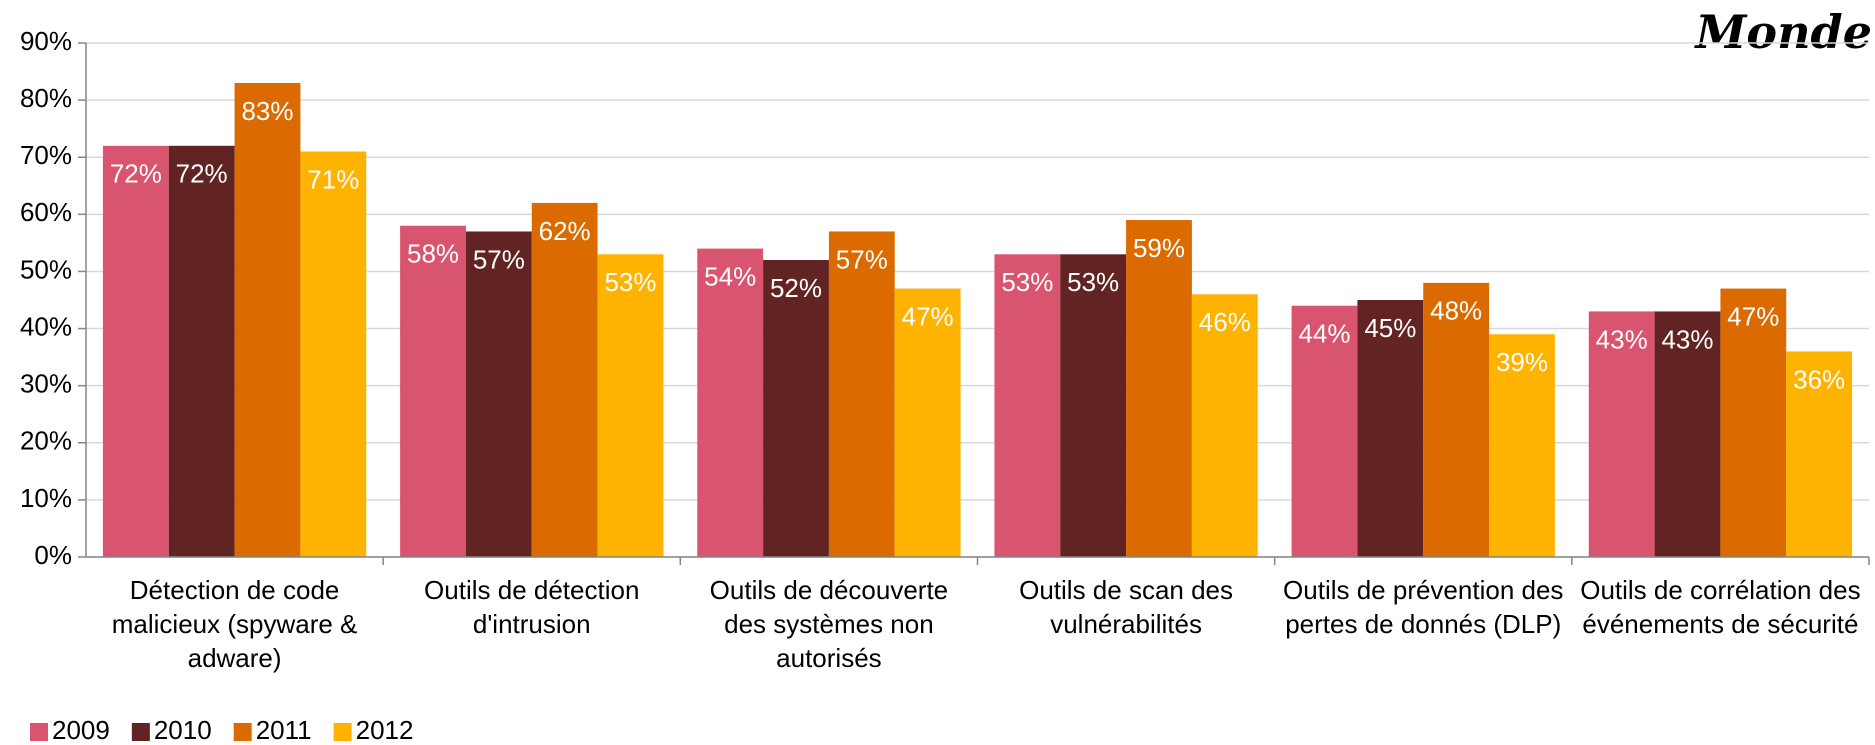  What do you see at coordinates (385, 730) in the screenshot?
I see `legend-label: 2012` at bounding box center [385, 730].